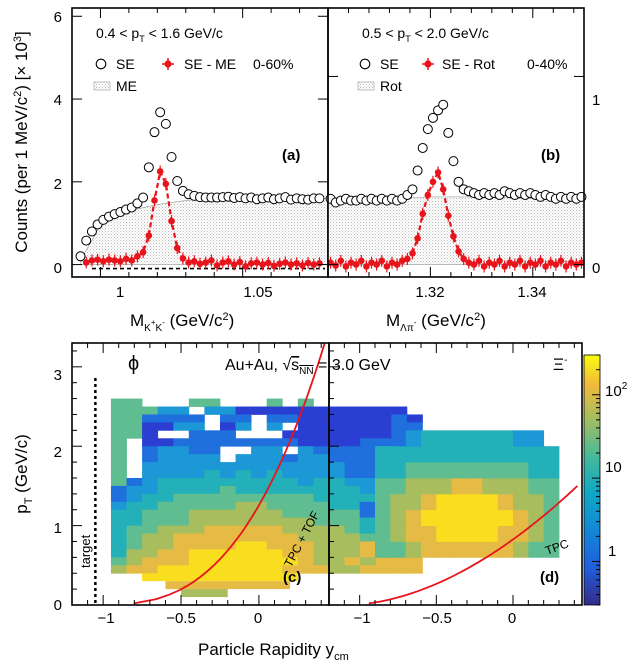  I want to click on acceptance-curve-c, so click(229, 473).